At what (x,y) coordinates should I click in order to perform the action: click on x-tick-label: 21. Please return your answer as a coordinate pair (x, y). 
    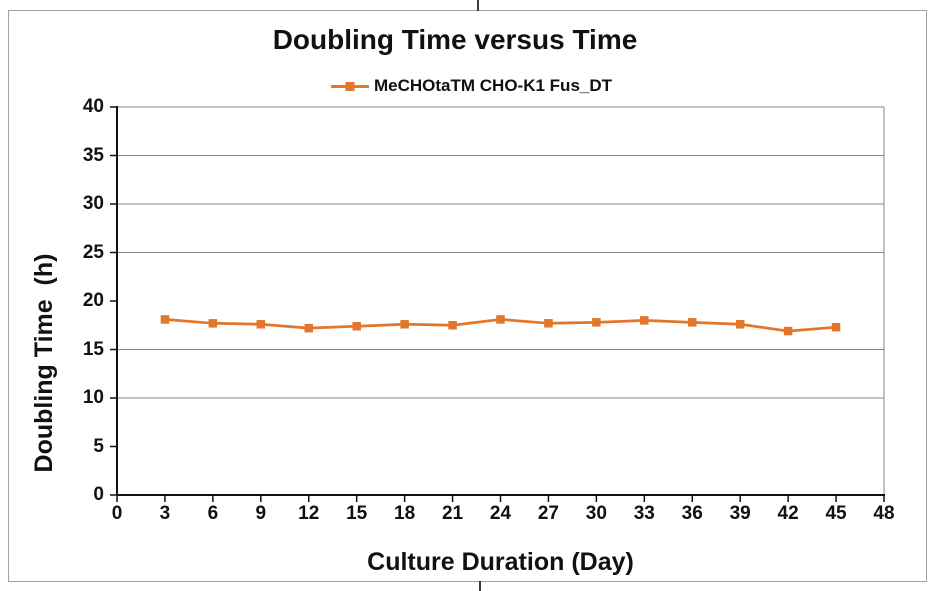
    Looking at the image, I should click on (452, 513).